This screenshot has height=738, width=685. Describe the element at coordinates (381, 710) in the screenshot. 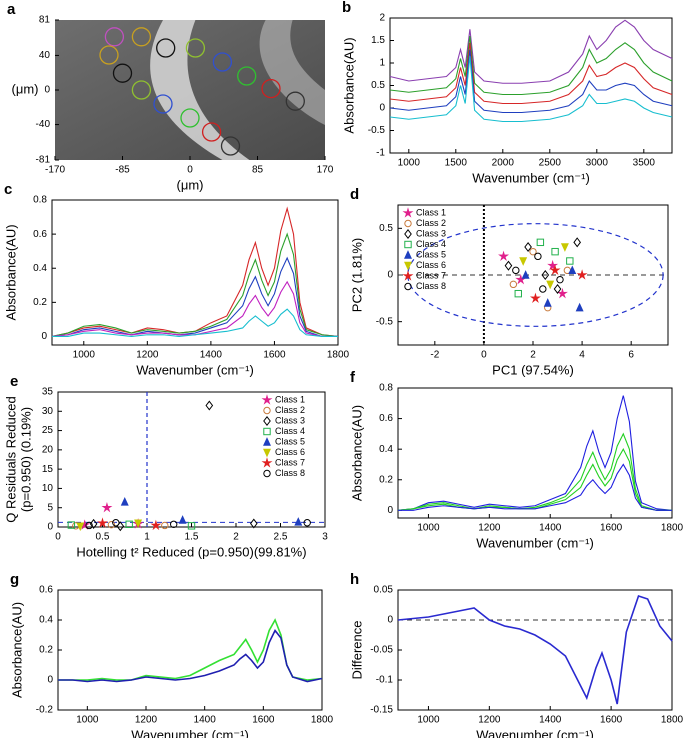

I see `y-tick-label: -0.15` at that location.